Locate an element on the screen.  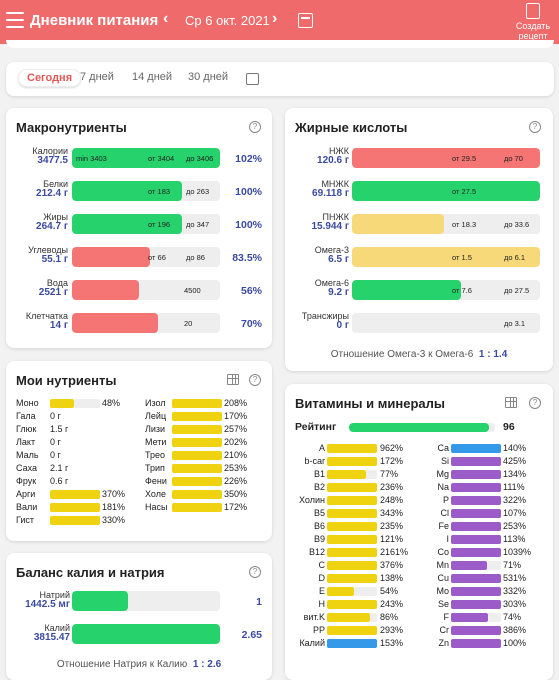
range-to: до 70 is located at coordinates (513, 158).